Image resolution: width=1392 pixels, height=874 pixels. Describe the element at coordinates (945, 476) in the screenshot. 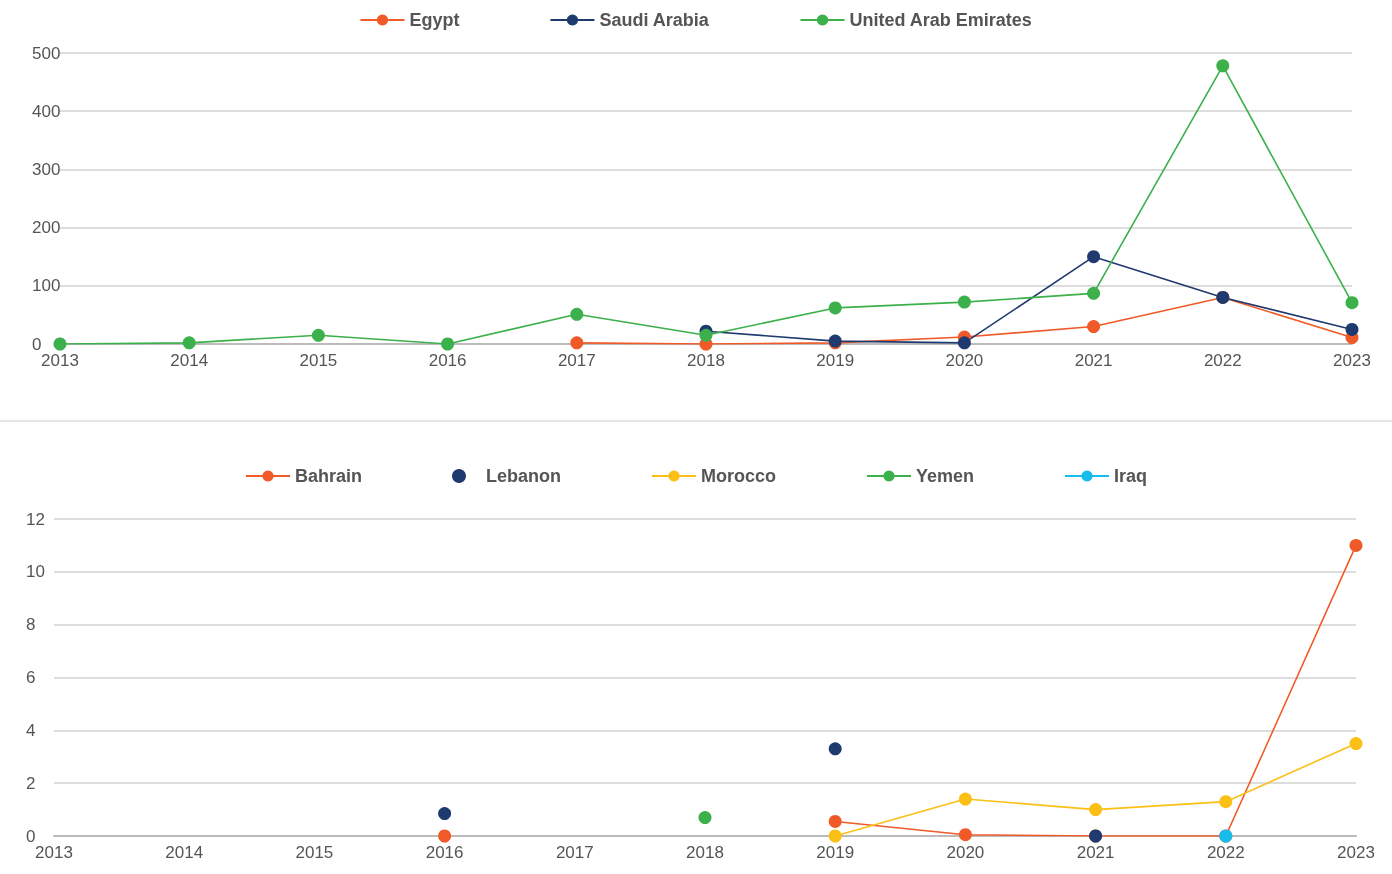

I see `legend-label: Yemen` at that location.